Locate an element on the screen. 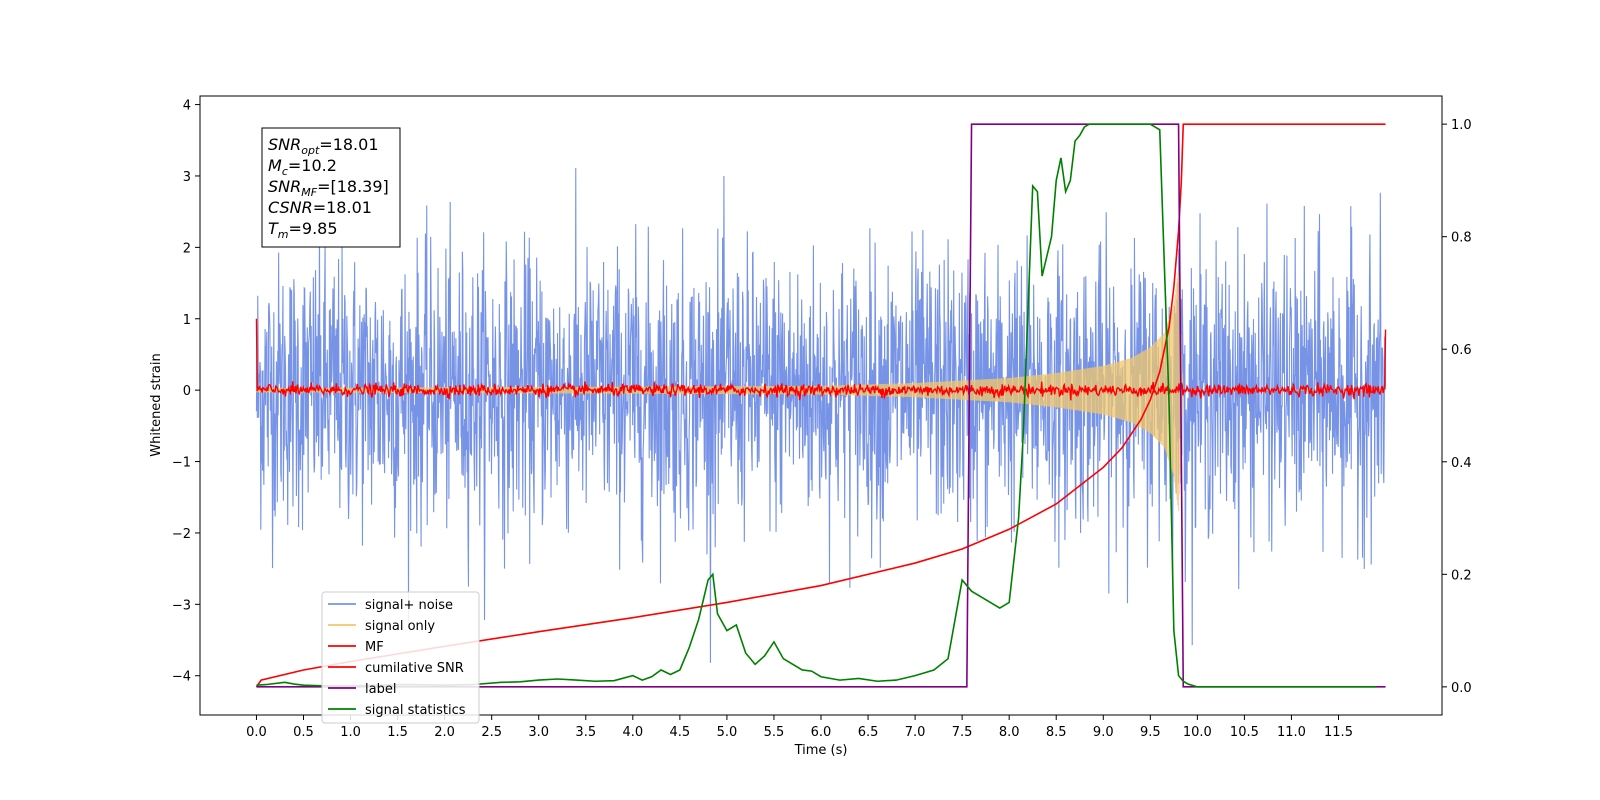 Image resolution: width=1600 pixels, height=800 pixels. y-tick-label: −1 is located at coordinates (181, 463).